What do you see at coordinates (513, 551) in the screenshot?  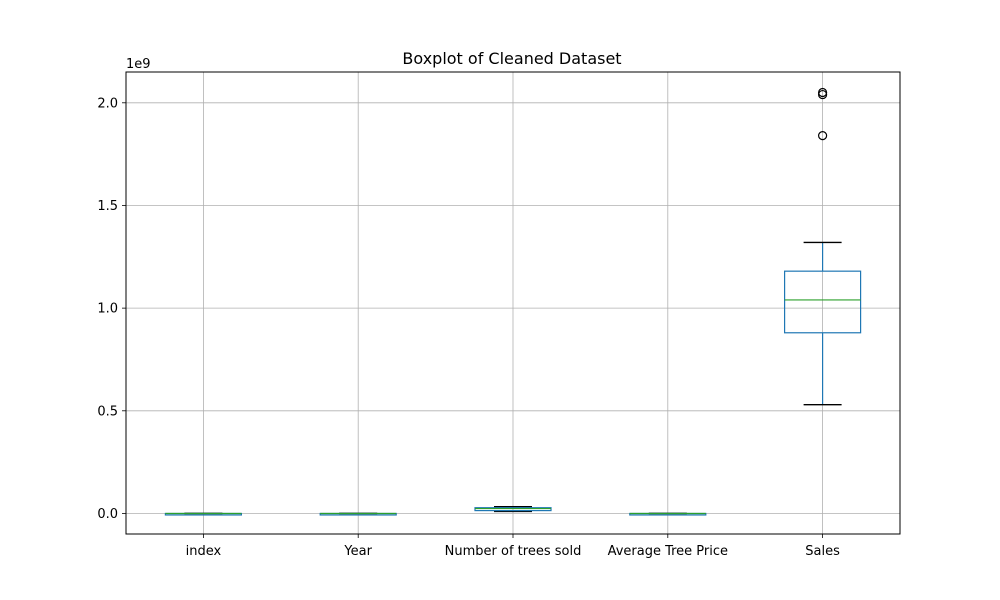 I see `x-tick-label: Number of trees sold` at bounding box center [513, 551].